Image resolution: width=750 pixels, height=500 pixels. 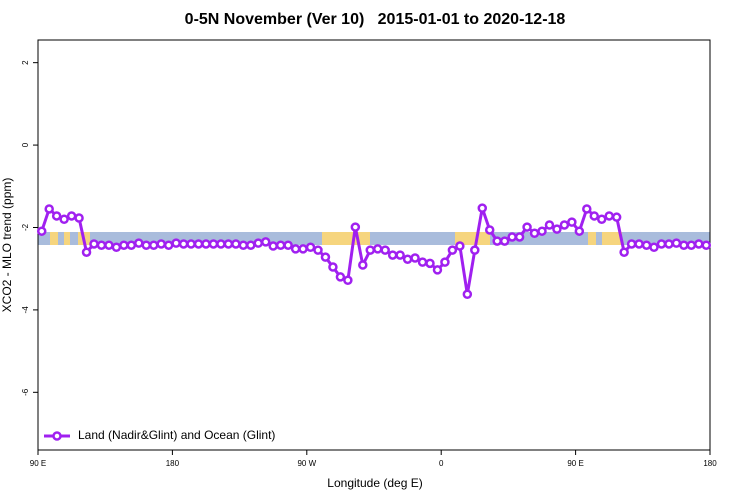 I want to click on x-tick-label: 180, so click(x=710, y=463).